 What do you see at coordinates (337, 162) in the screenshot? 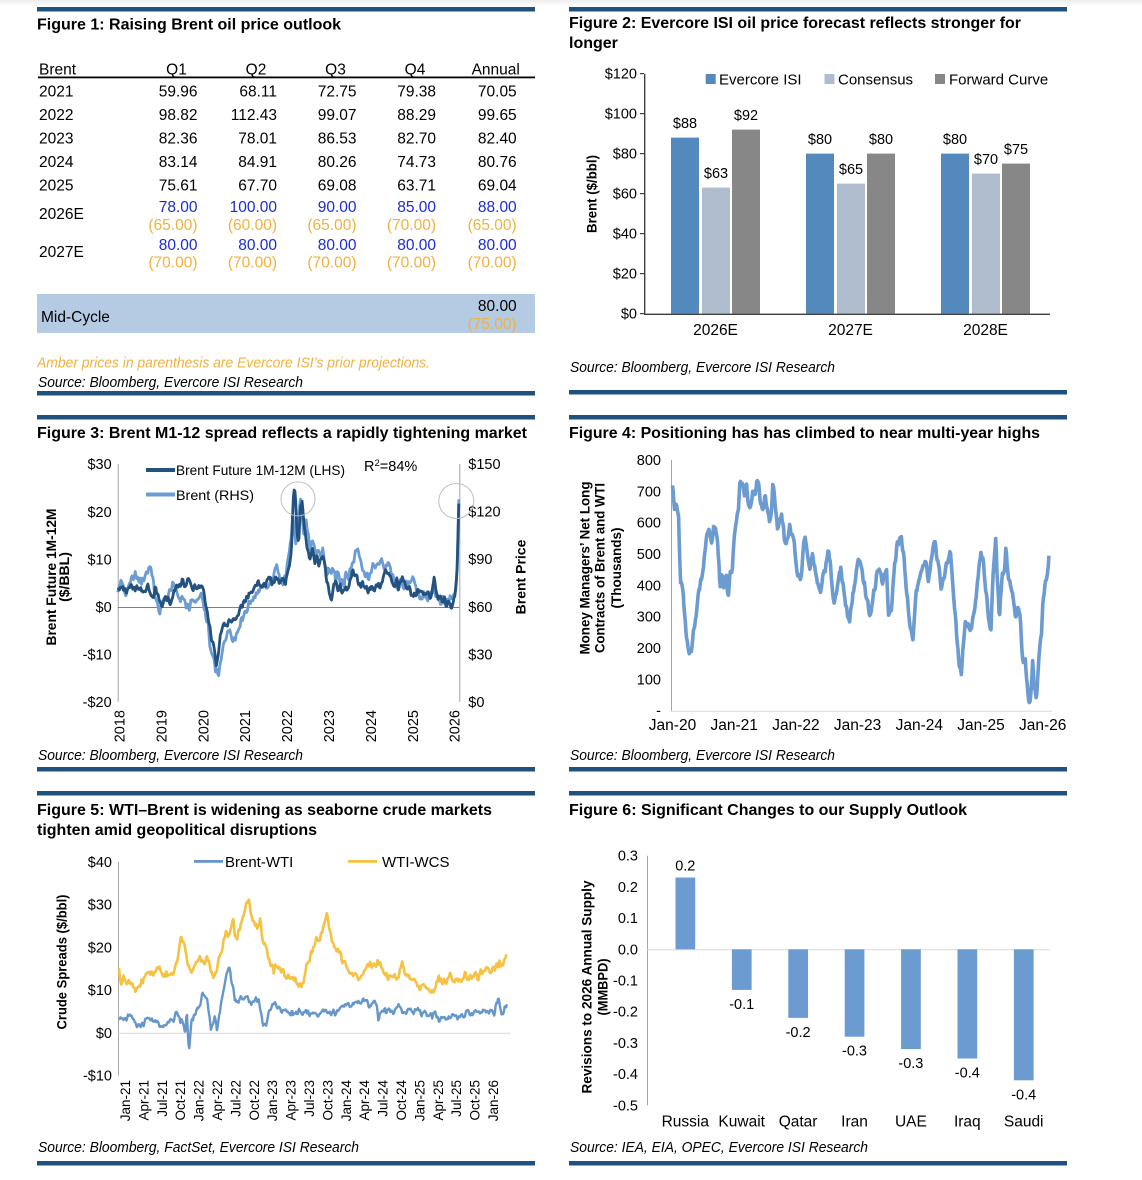
I see `svg-text: 80.26` at bounding box center [337, 162].